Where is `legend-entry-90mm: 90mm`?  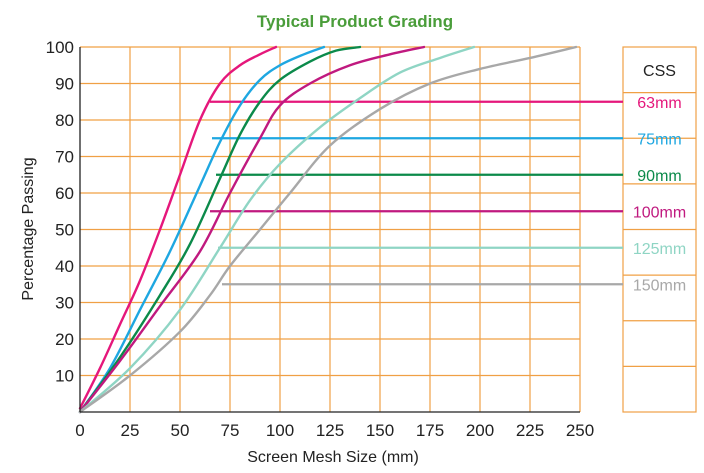 legend-entry-90mm: 90mm is located at coordinates (659, 176).